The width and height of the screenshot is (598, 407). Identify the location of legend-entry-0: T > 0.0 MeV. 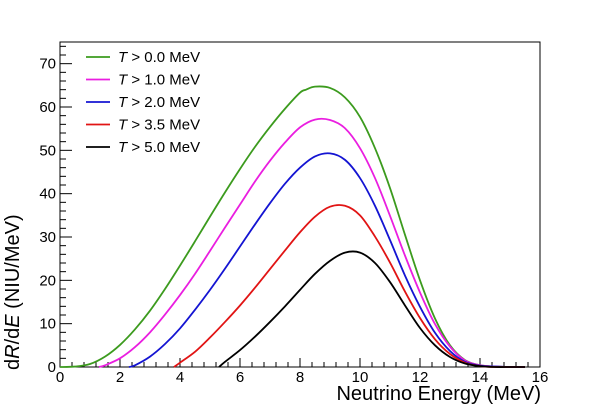
(159, 57).